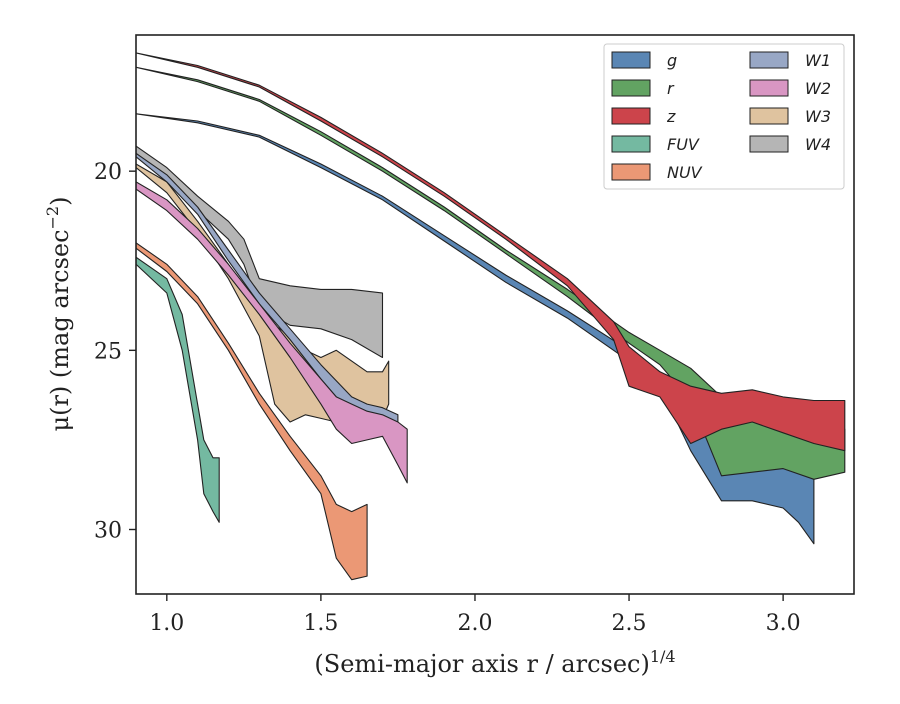 This screenshot has height=704, width=900. What do you see at coordinates (108, 172) in the screenshot?
I see `y-tick-label: 20` at bounding box center [108, 172].